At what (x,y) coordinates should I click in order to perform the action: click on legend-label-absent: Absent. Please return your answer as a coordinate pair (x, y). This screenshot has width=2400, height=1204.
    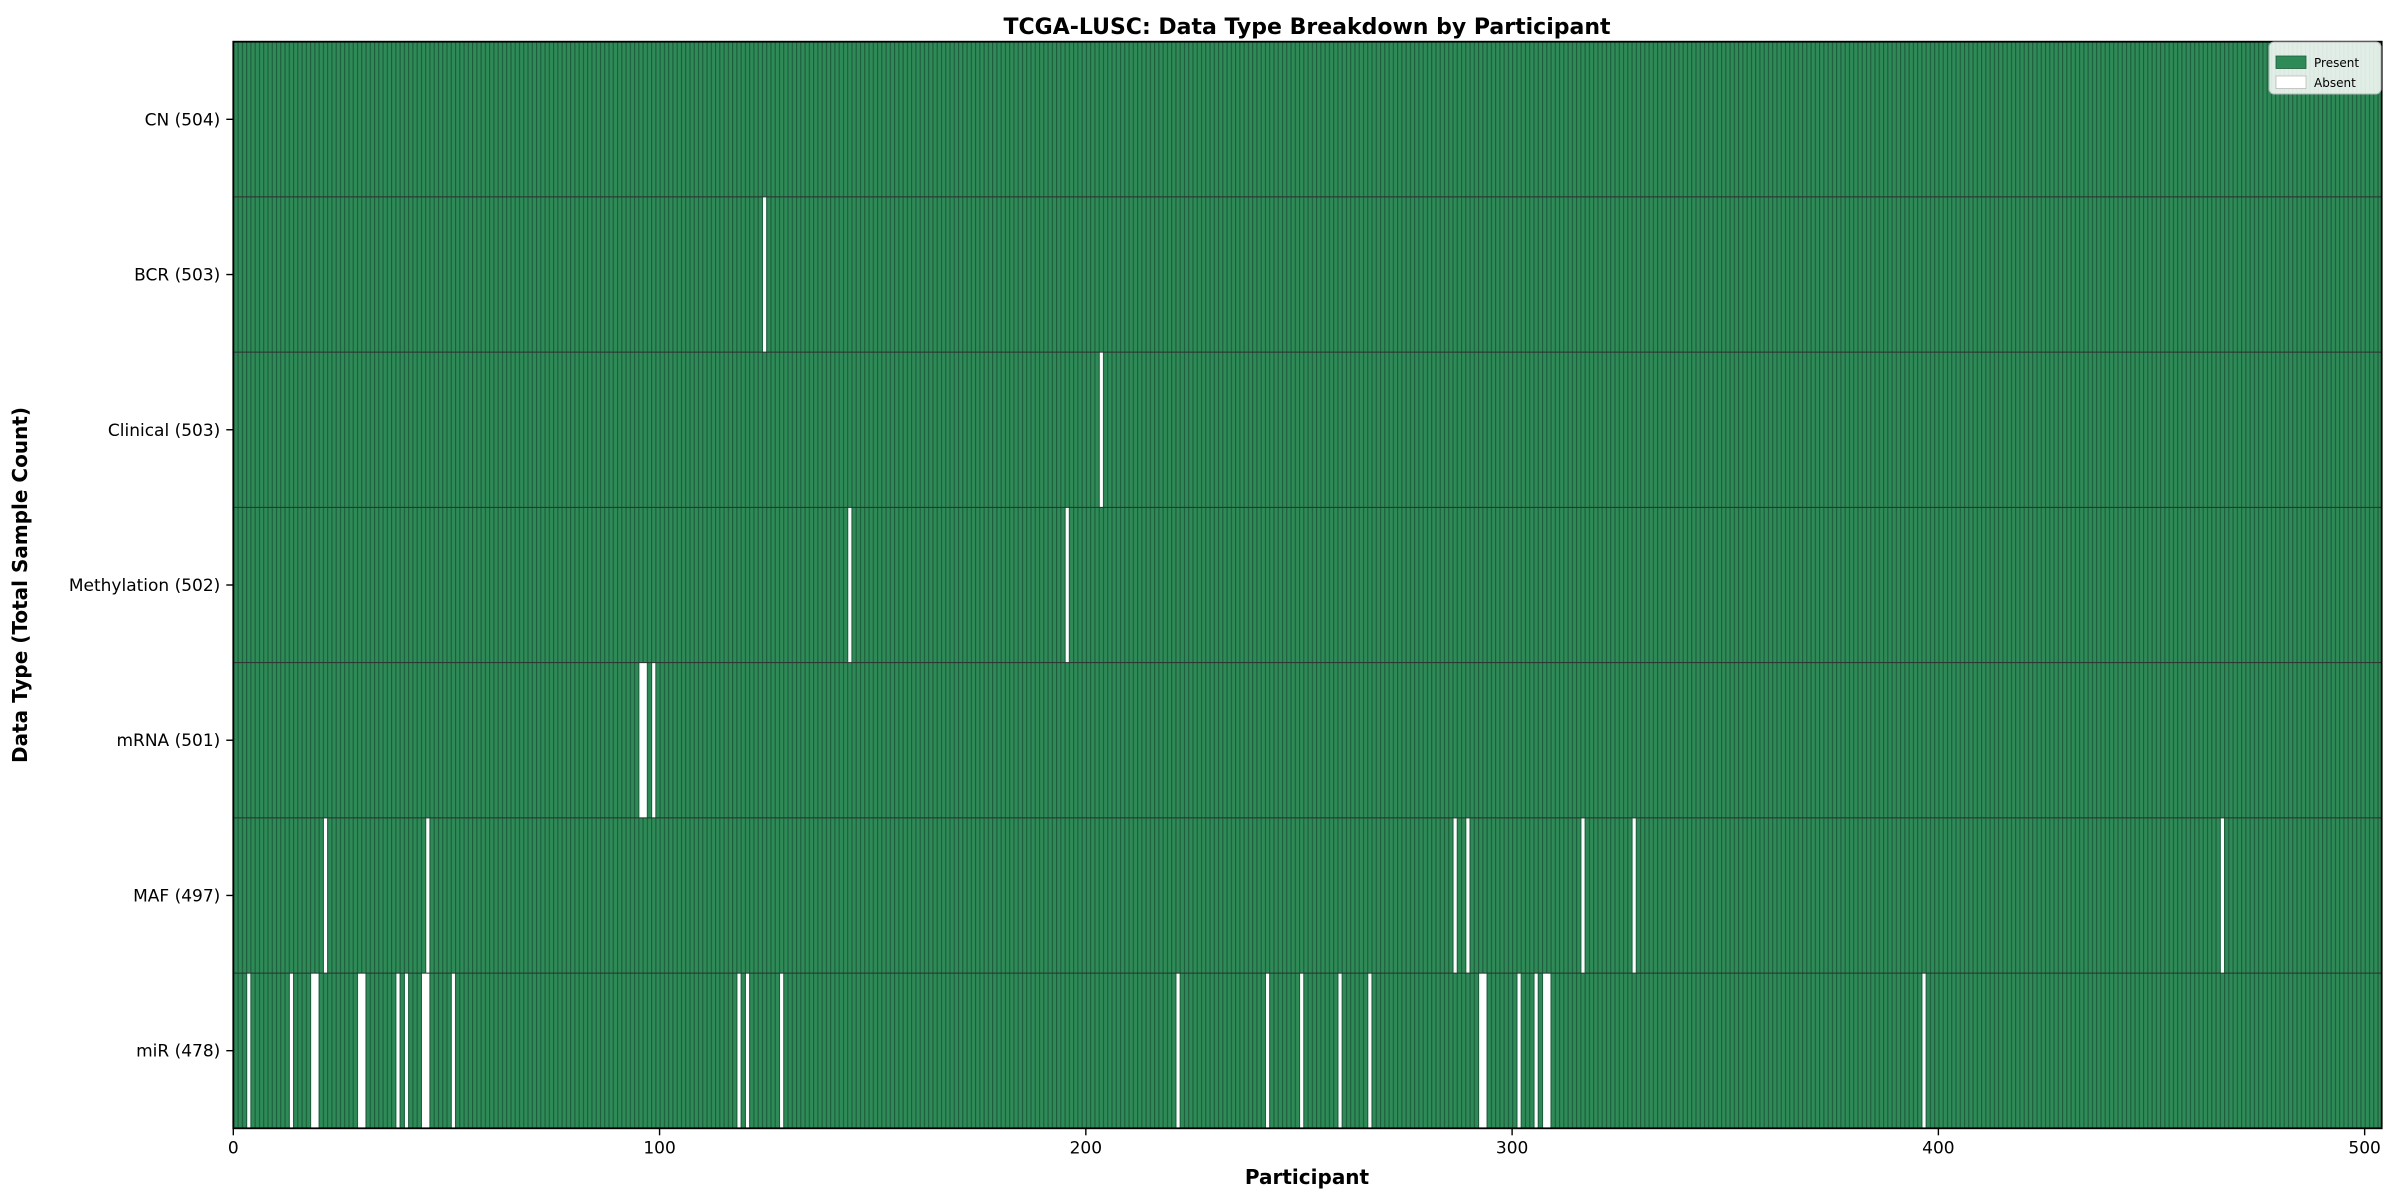
    Looking at the image, I should click on (2335, 83).